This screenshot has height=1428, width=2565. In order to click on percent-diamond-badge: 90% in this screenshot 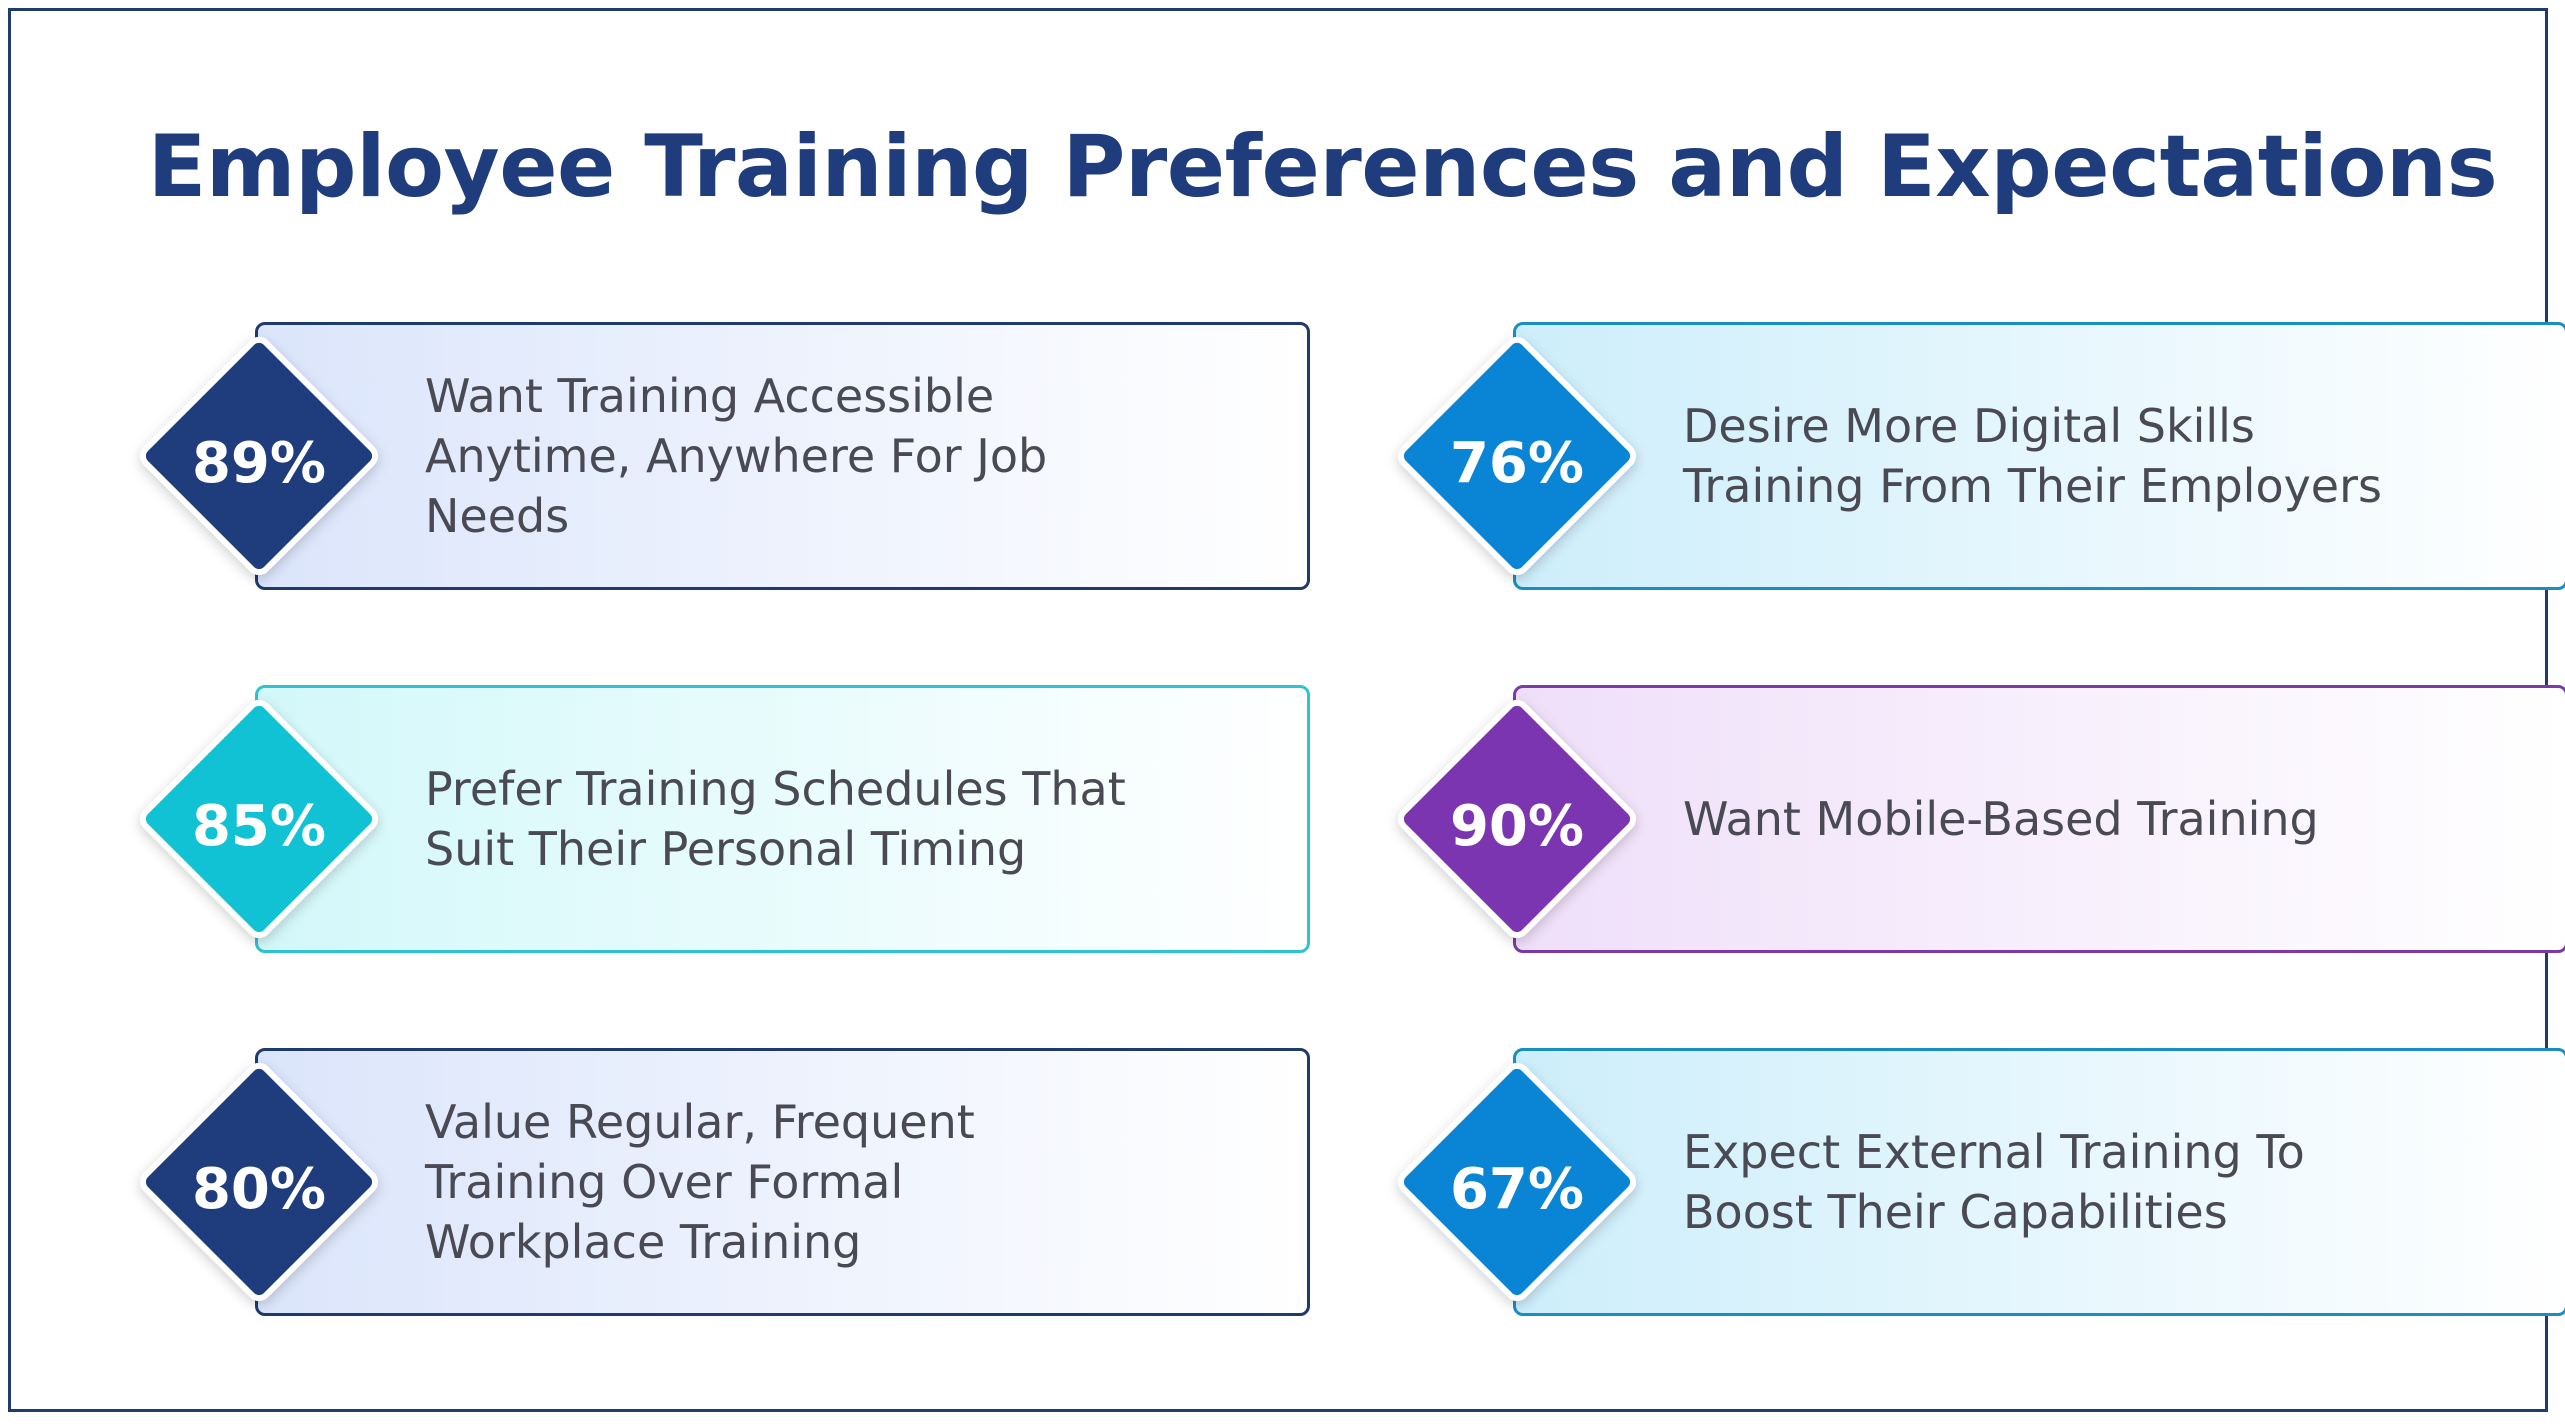, I will do `click(1517, 819)`.